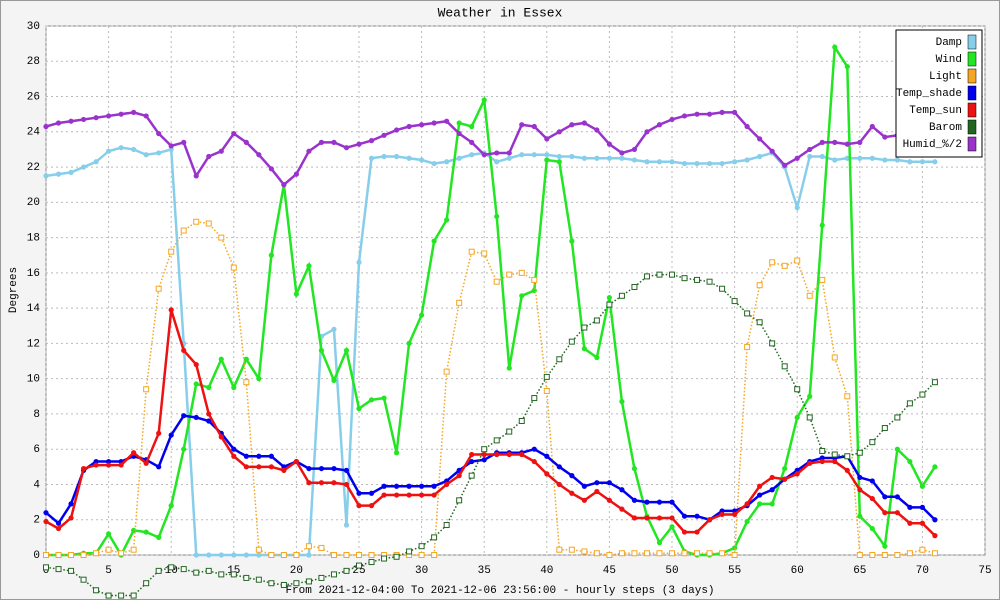  What do you see at coordinates (296, 571) in the screenshot?
I see `x-tick-label: 20` at bounding box center [296, 571].